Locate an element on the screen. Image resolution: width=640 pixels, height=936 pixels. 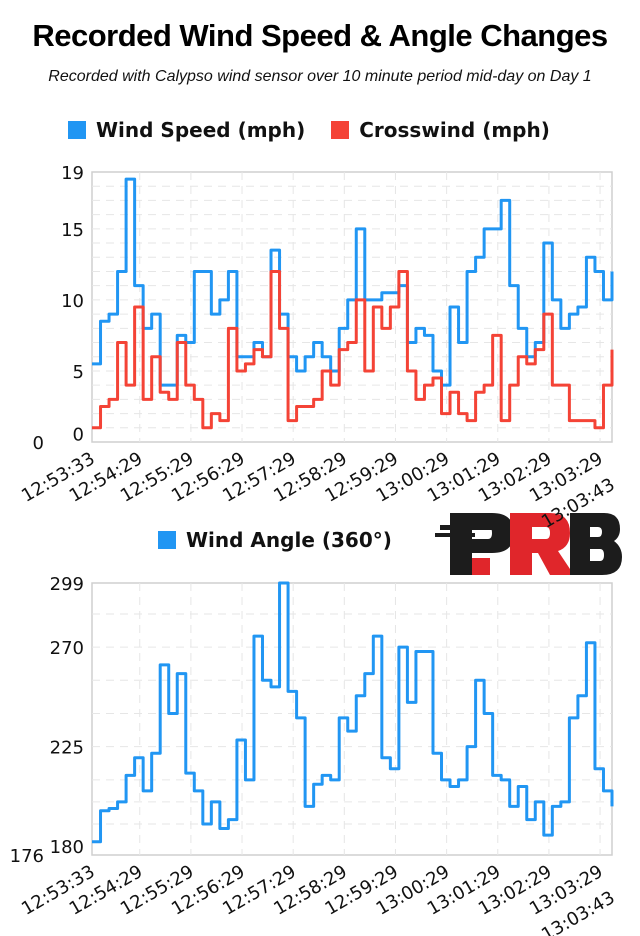
y-tick-label: 299 is located at coordinates (67, 584).